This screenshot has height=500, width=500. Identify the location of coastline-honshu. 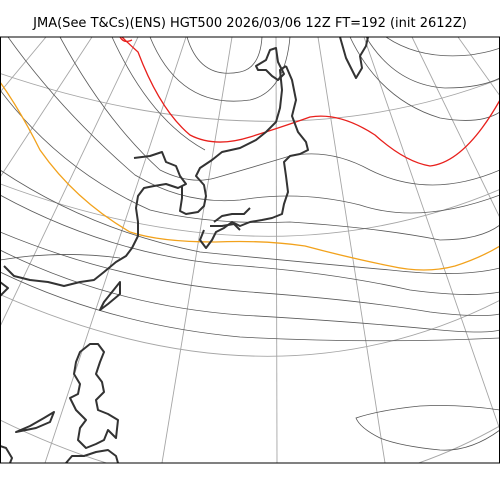
(254, 157).